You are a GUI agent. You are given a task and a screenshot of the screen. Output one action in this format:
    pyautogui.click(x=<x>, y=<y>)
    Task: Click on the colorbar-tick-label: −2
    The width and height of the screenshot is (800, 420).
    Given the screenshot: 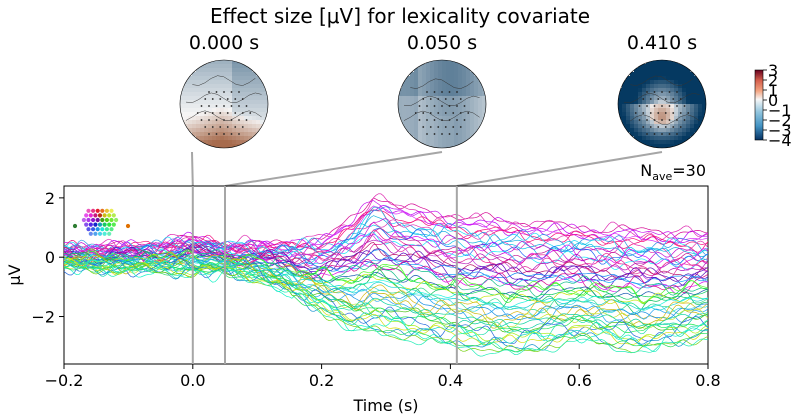 What is the action you would take?
    pyautogui.click(x=780, y=120)
    